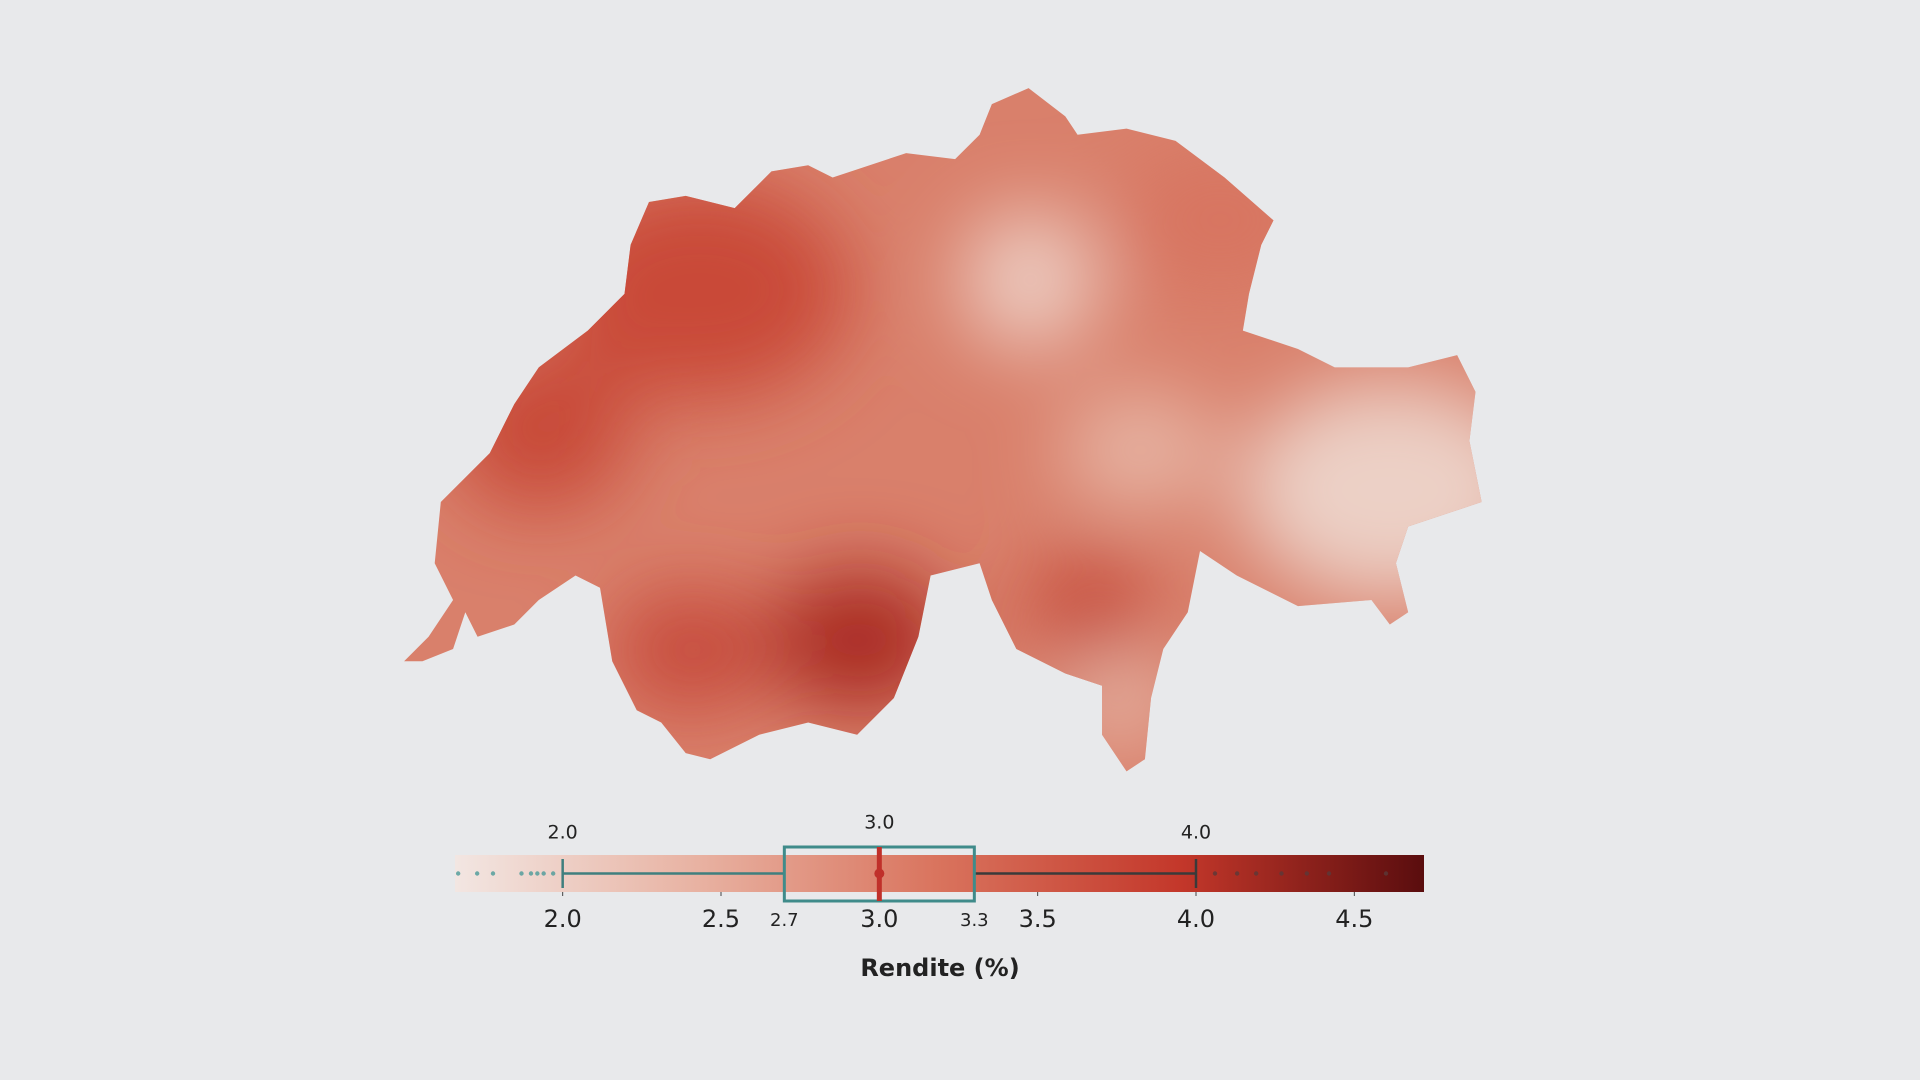 The image size is (1920, 1080). What do you see at coordinates (1038, 919) in the screenshot?
I see `tick-label: 3.5` at bounding box center [1038, 919].